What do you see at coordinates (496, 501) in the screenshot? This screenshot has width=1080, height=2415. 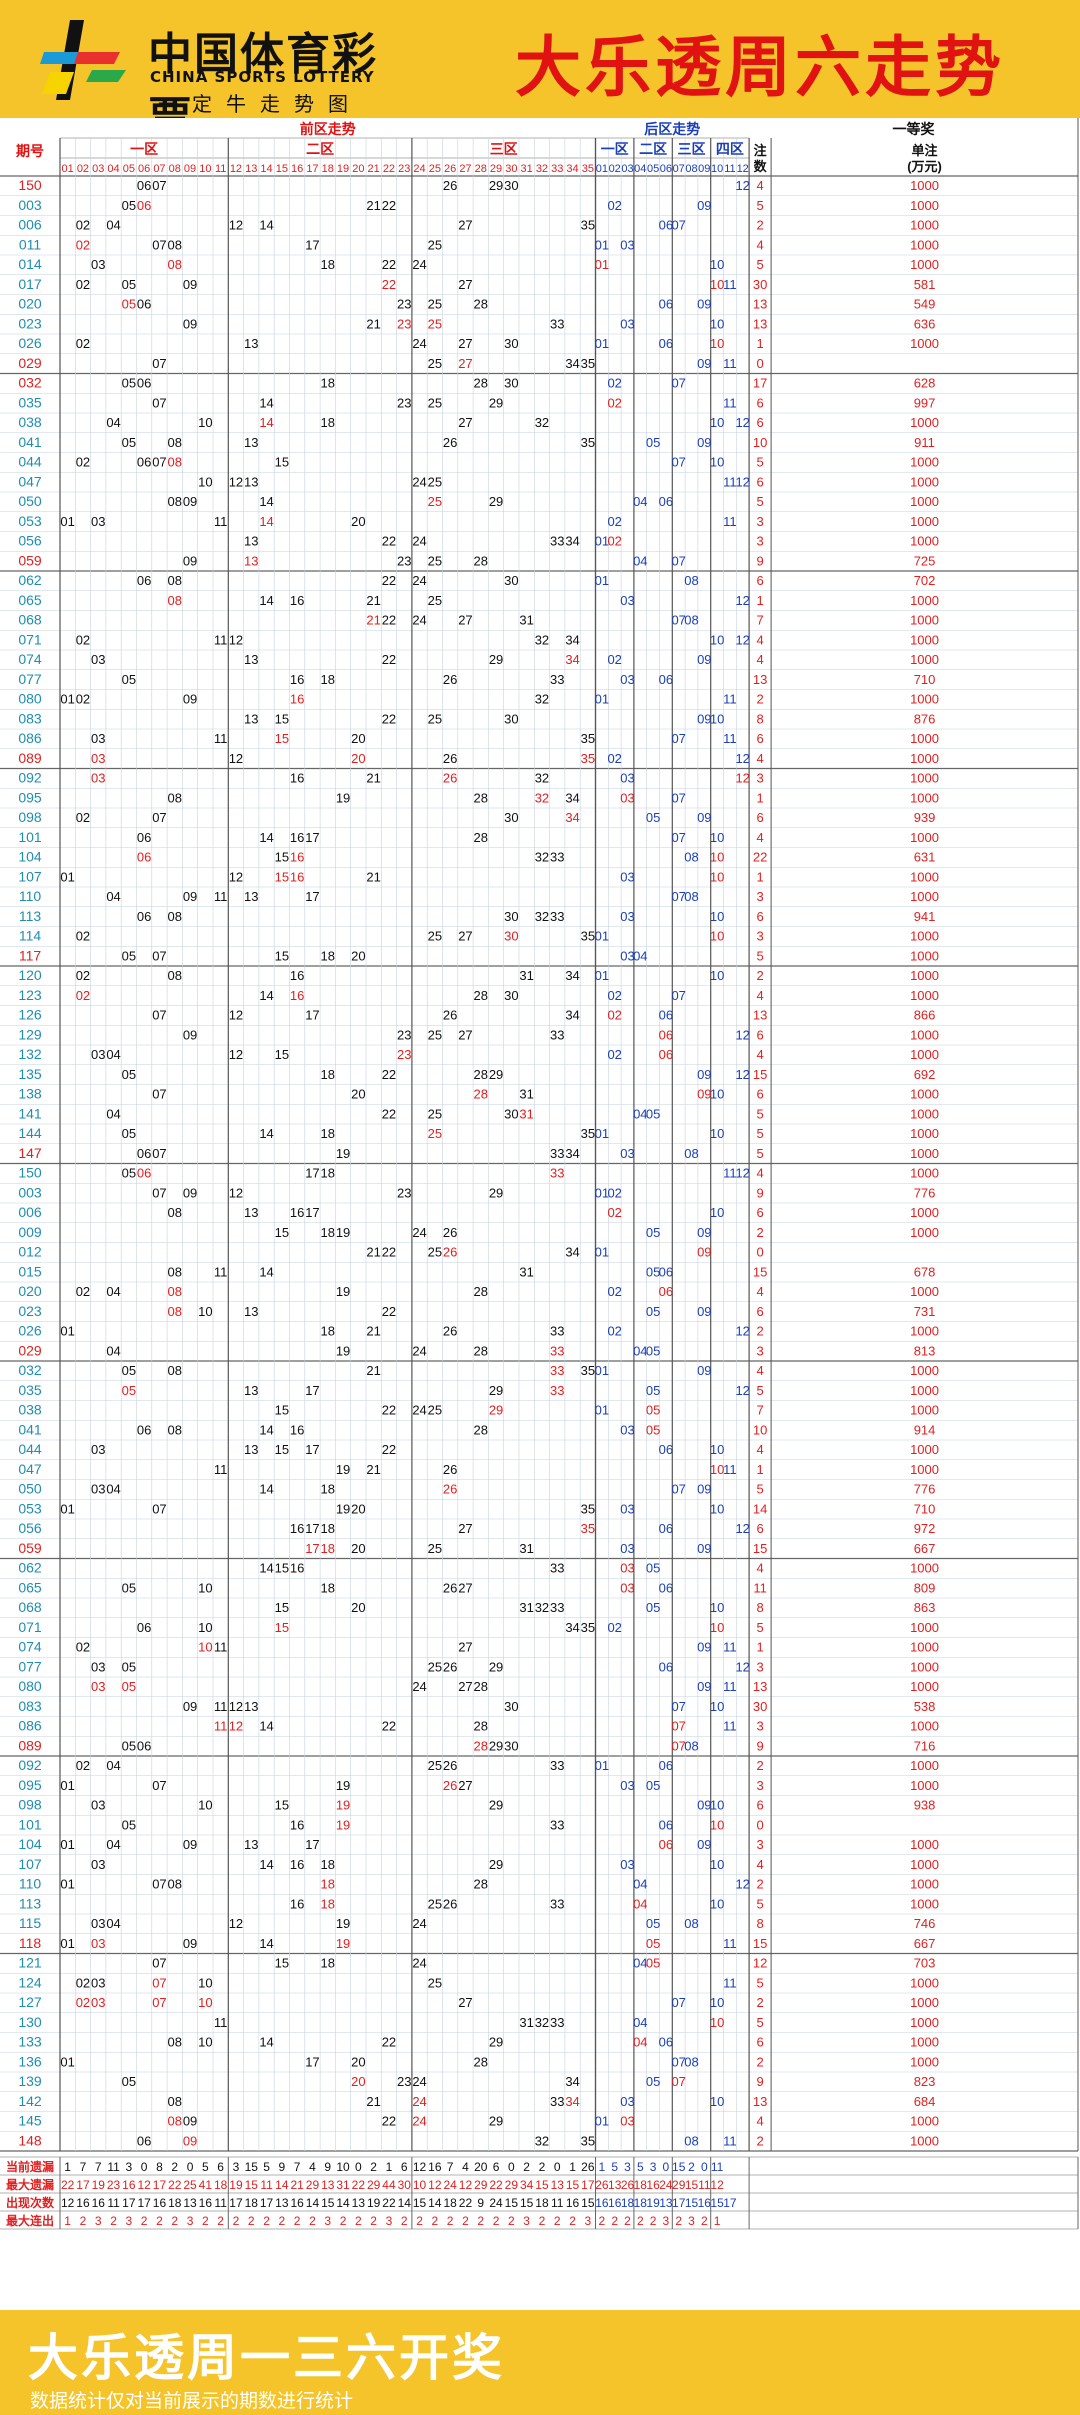 I see `front-number: 29` at bounding box center [496, 501].